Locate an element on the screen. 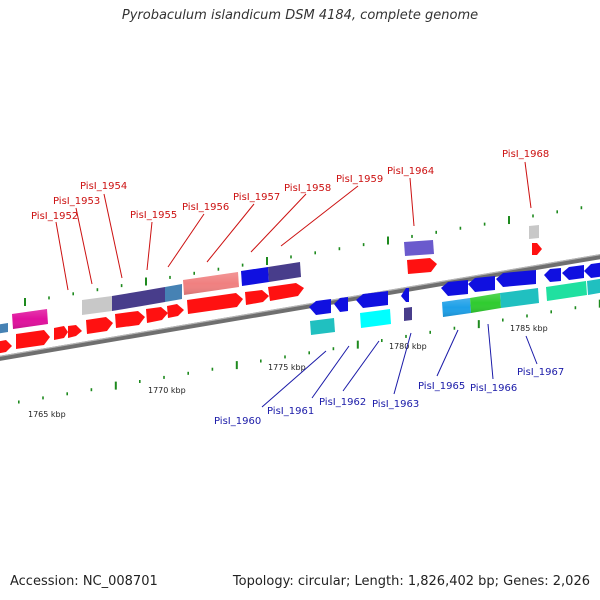 Image resolution: width=600 pixels, height=600 pixels. gene-label: PisI_1954 is located at coordinates (103, 186).